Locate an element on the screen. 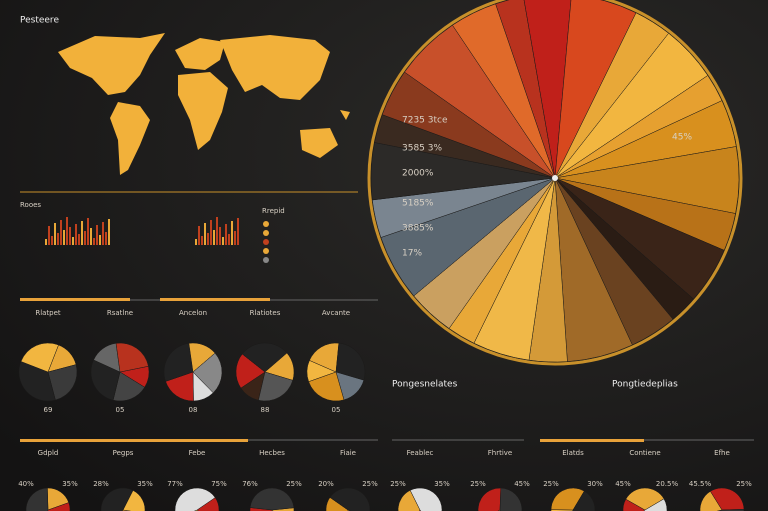 This screenshot has height=511, width=768. pie-title: Contiene is located at coordinates (644, 453).